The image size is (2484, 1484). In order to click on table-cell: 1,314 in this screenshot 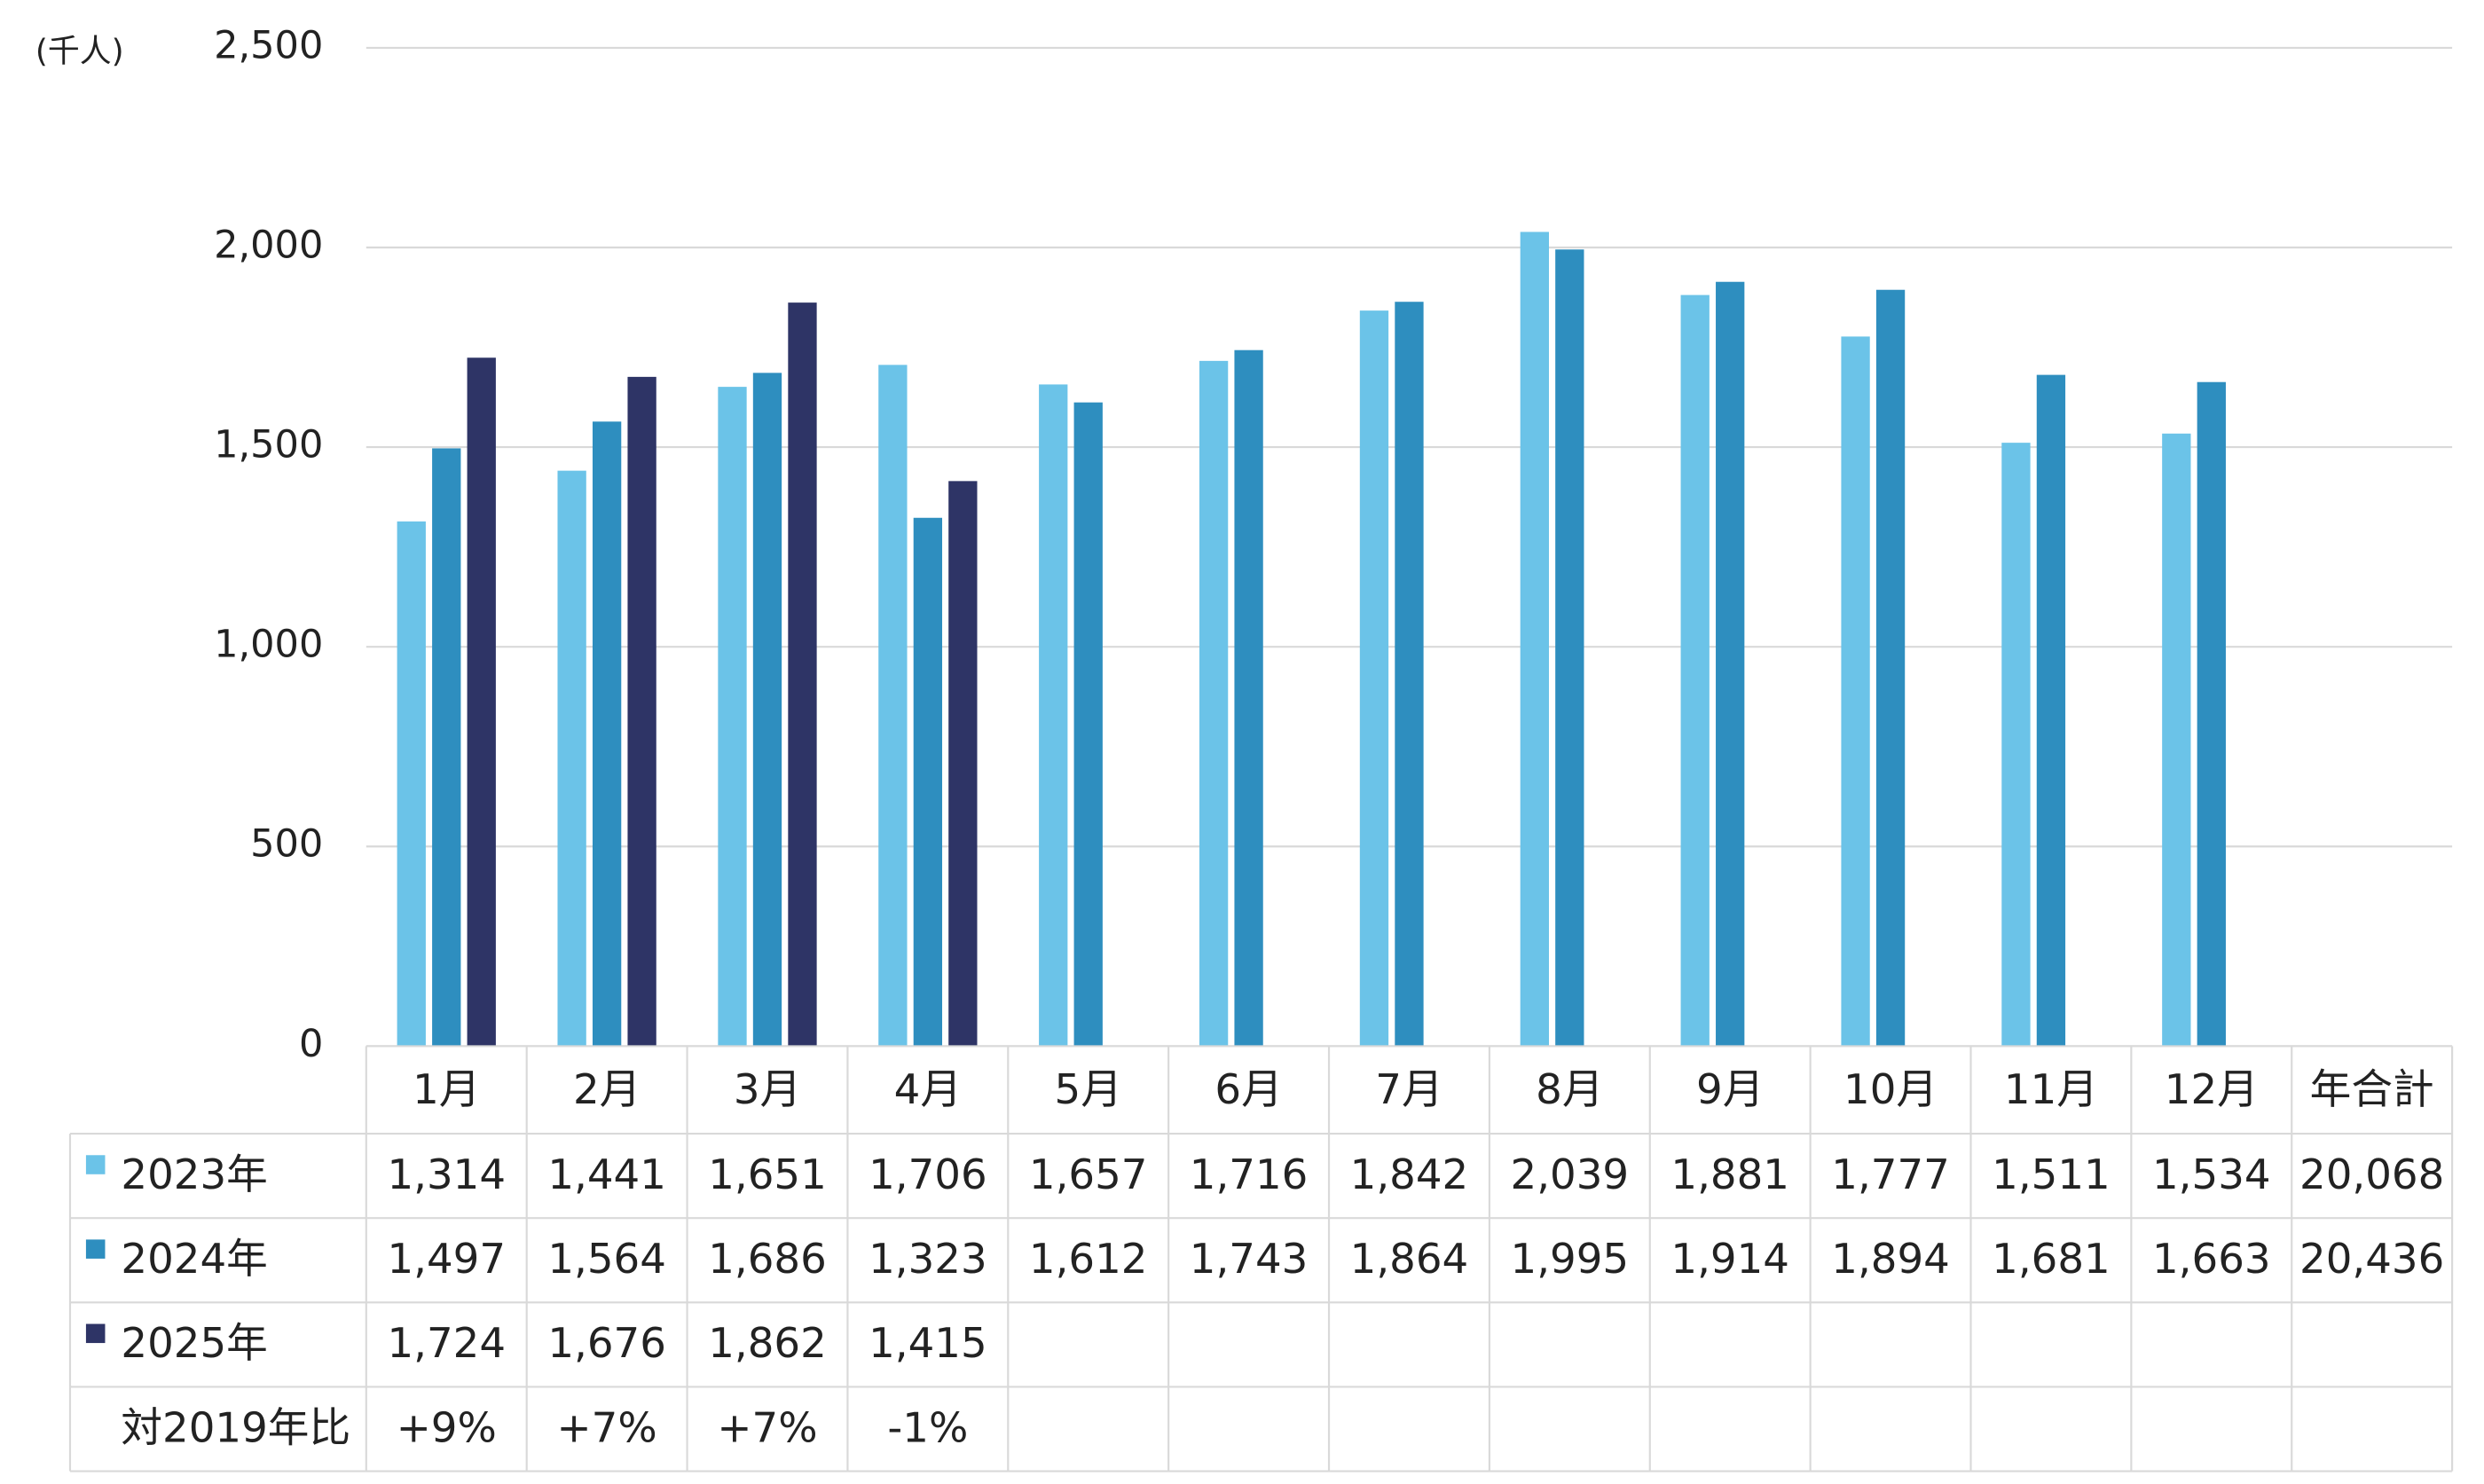, I will do `click(446, 1175)`.